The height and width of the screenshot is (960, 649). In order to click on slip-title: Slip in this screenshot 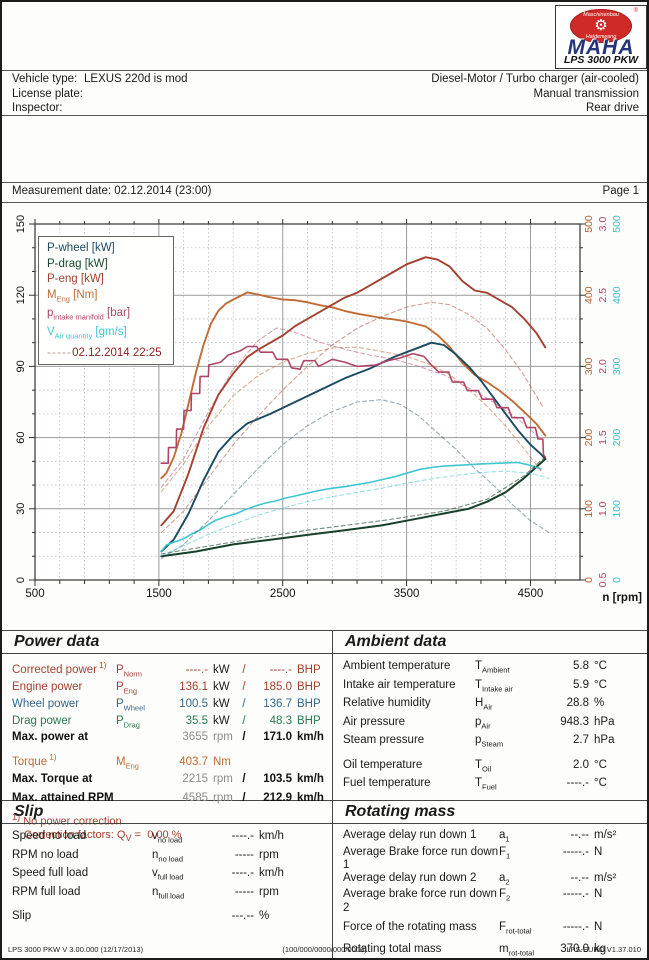, I will do `click(29, 811)`.